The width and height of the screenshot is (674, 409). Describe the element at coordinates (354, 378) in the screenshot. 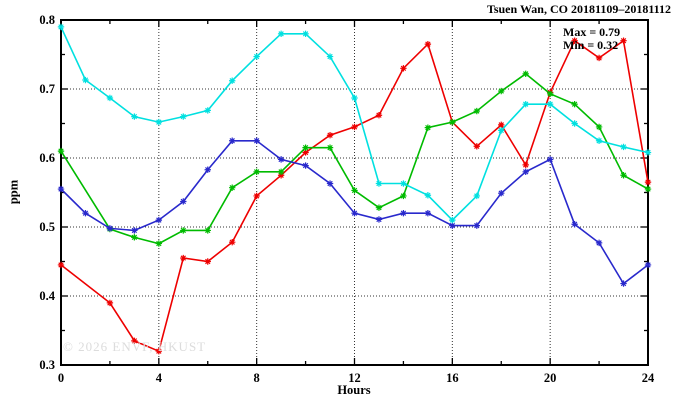

I see `x-tick-label-12: 12` at that location.